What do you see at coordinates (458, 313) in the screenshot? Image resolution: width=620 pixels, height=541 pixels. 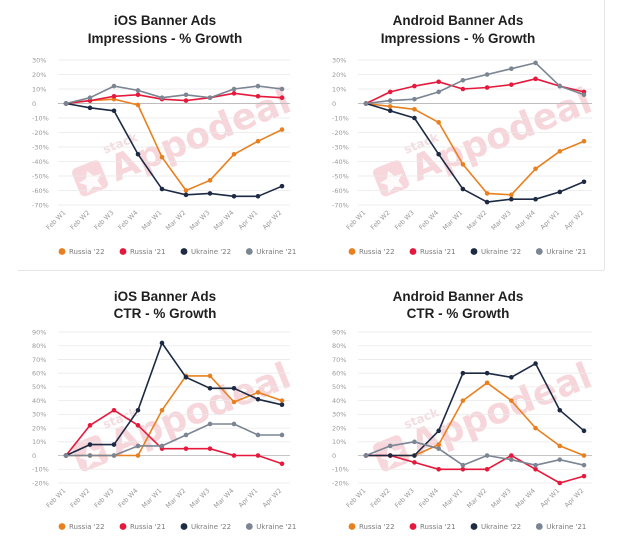 I see `chart-3-title-line2: CTR - % Growth` at bounding box center [458, 313].